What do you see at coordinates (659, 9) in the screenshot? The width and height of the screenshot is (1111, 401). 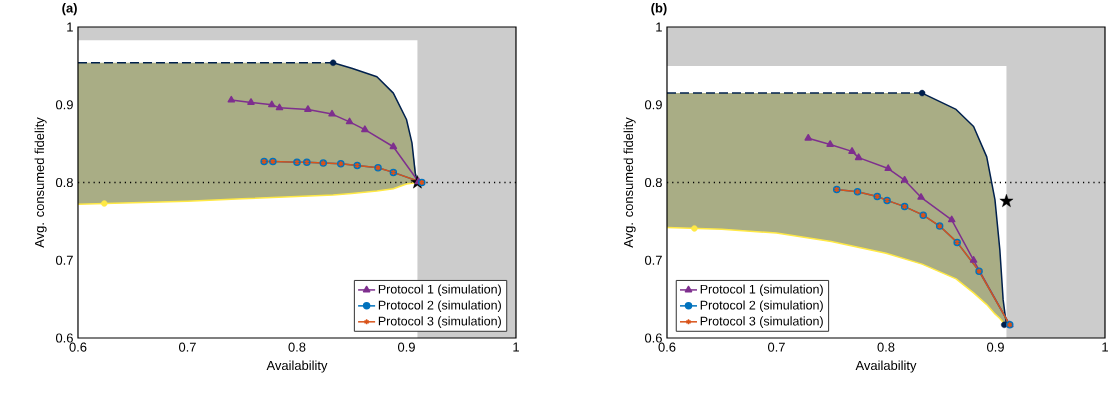 I see `chart-title: (b)` at bounding box center [659, 9].